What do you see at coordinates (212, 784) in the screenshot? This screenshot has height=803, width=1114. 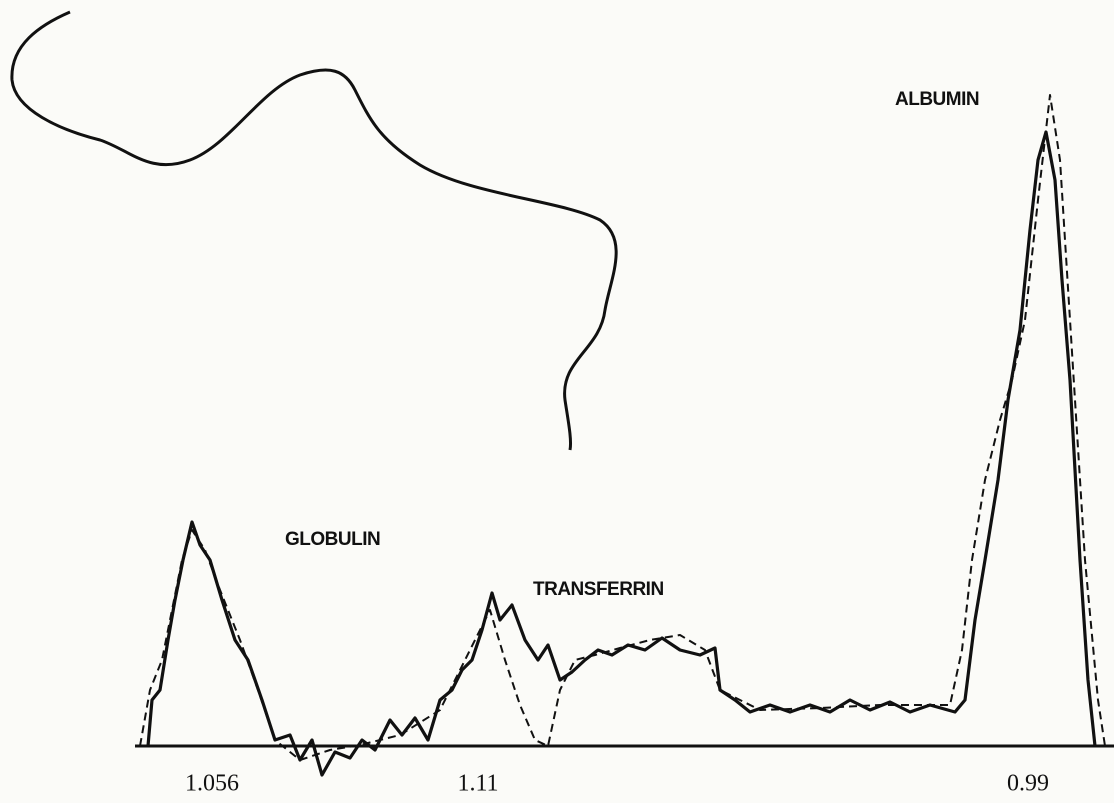 I see `density-marker: 1.056` at bounding box center [212, 784].